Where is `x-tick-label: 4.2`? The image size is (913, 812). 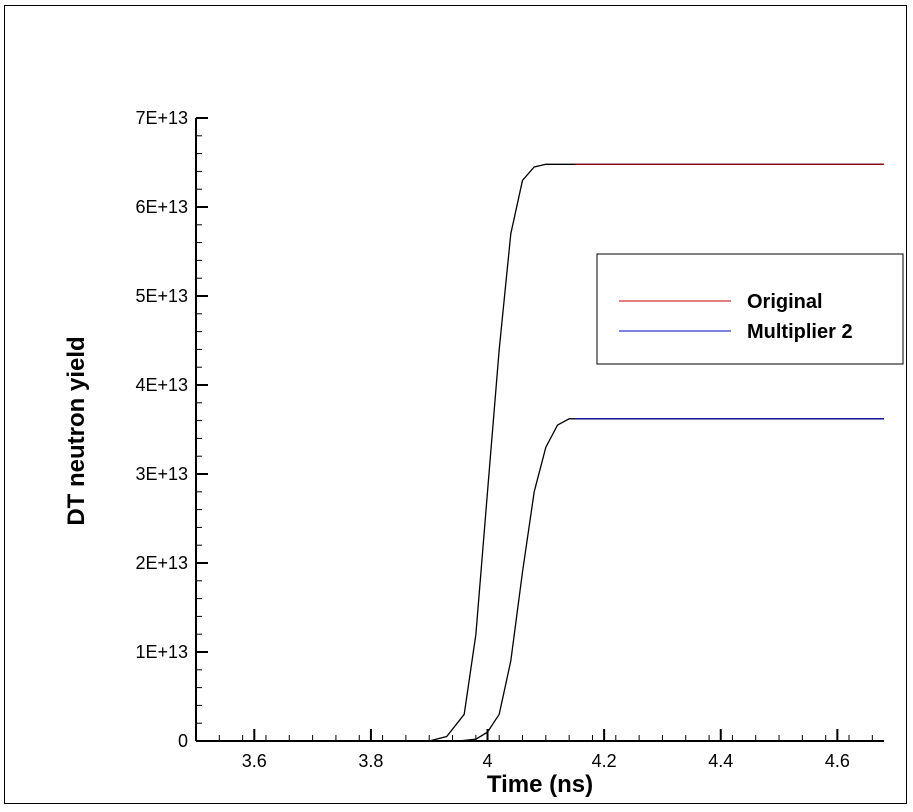 x-tick-label: 4.2 is located at coordinates (604, 761).